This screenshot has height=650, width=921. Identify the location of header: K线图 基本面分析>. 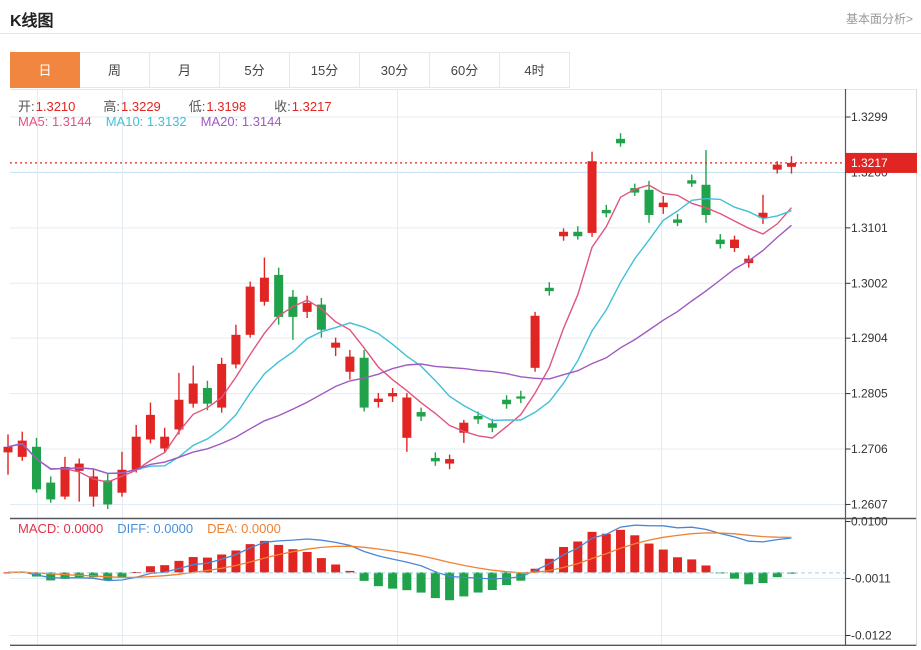
(460, 17).